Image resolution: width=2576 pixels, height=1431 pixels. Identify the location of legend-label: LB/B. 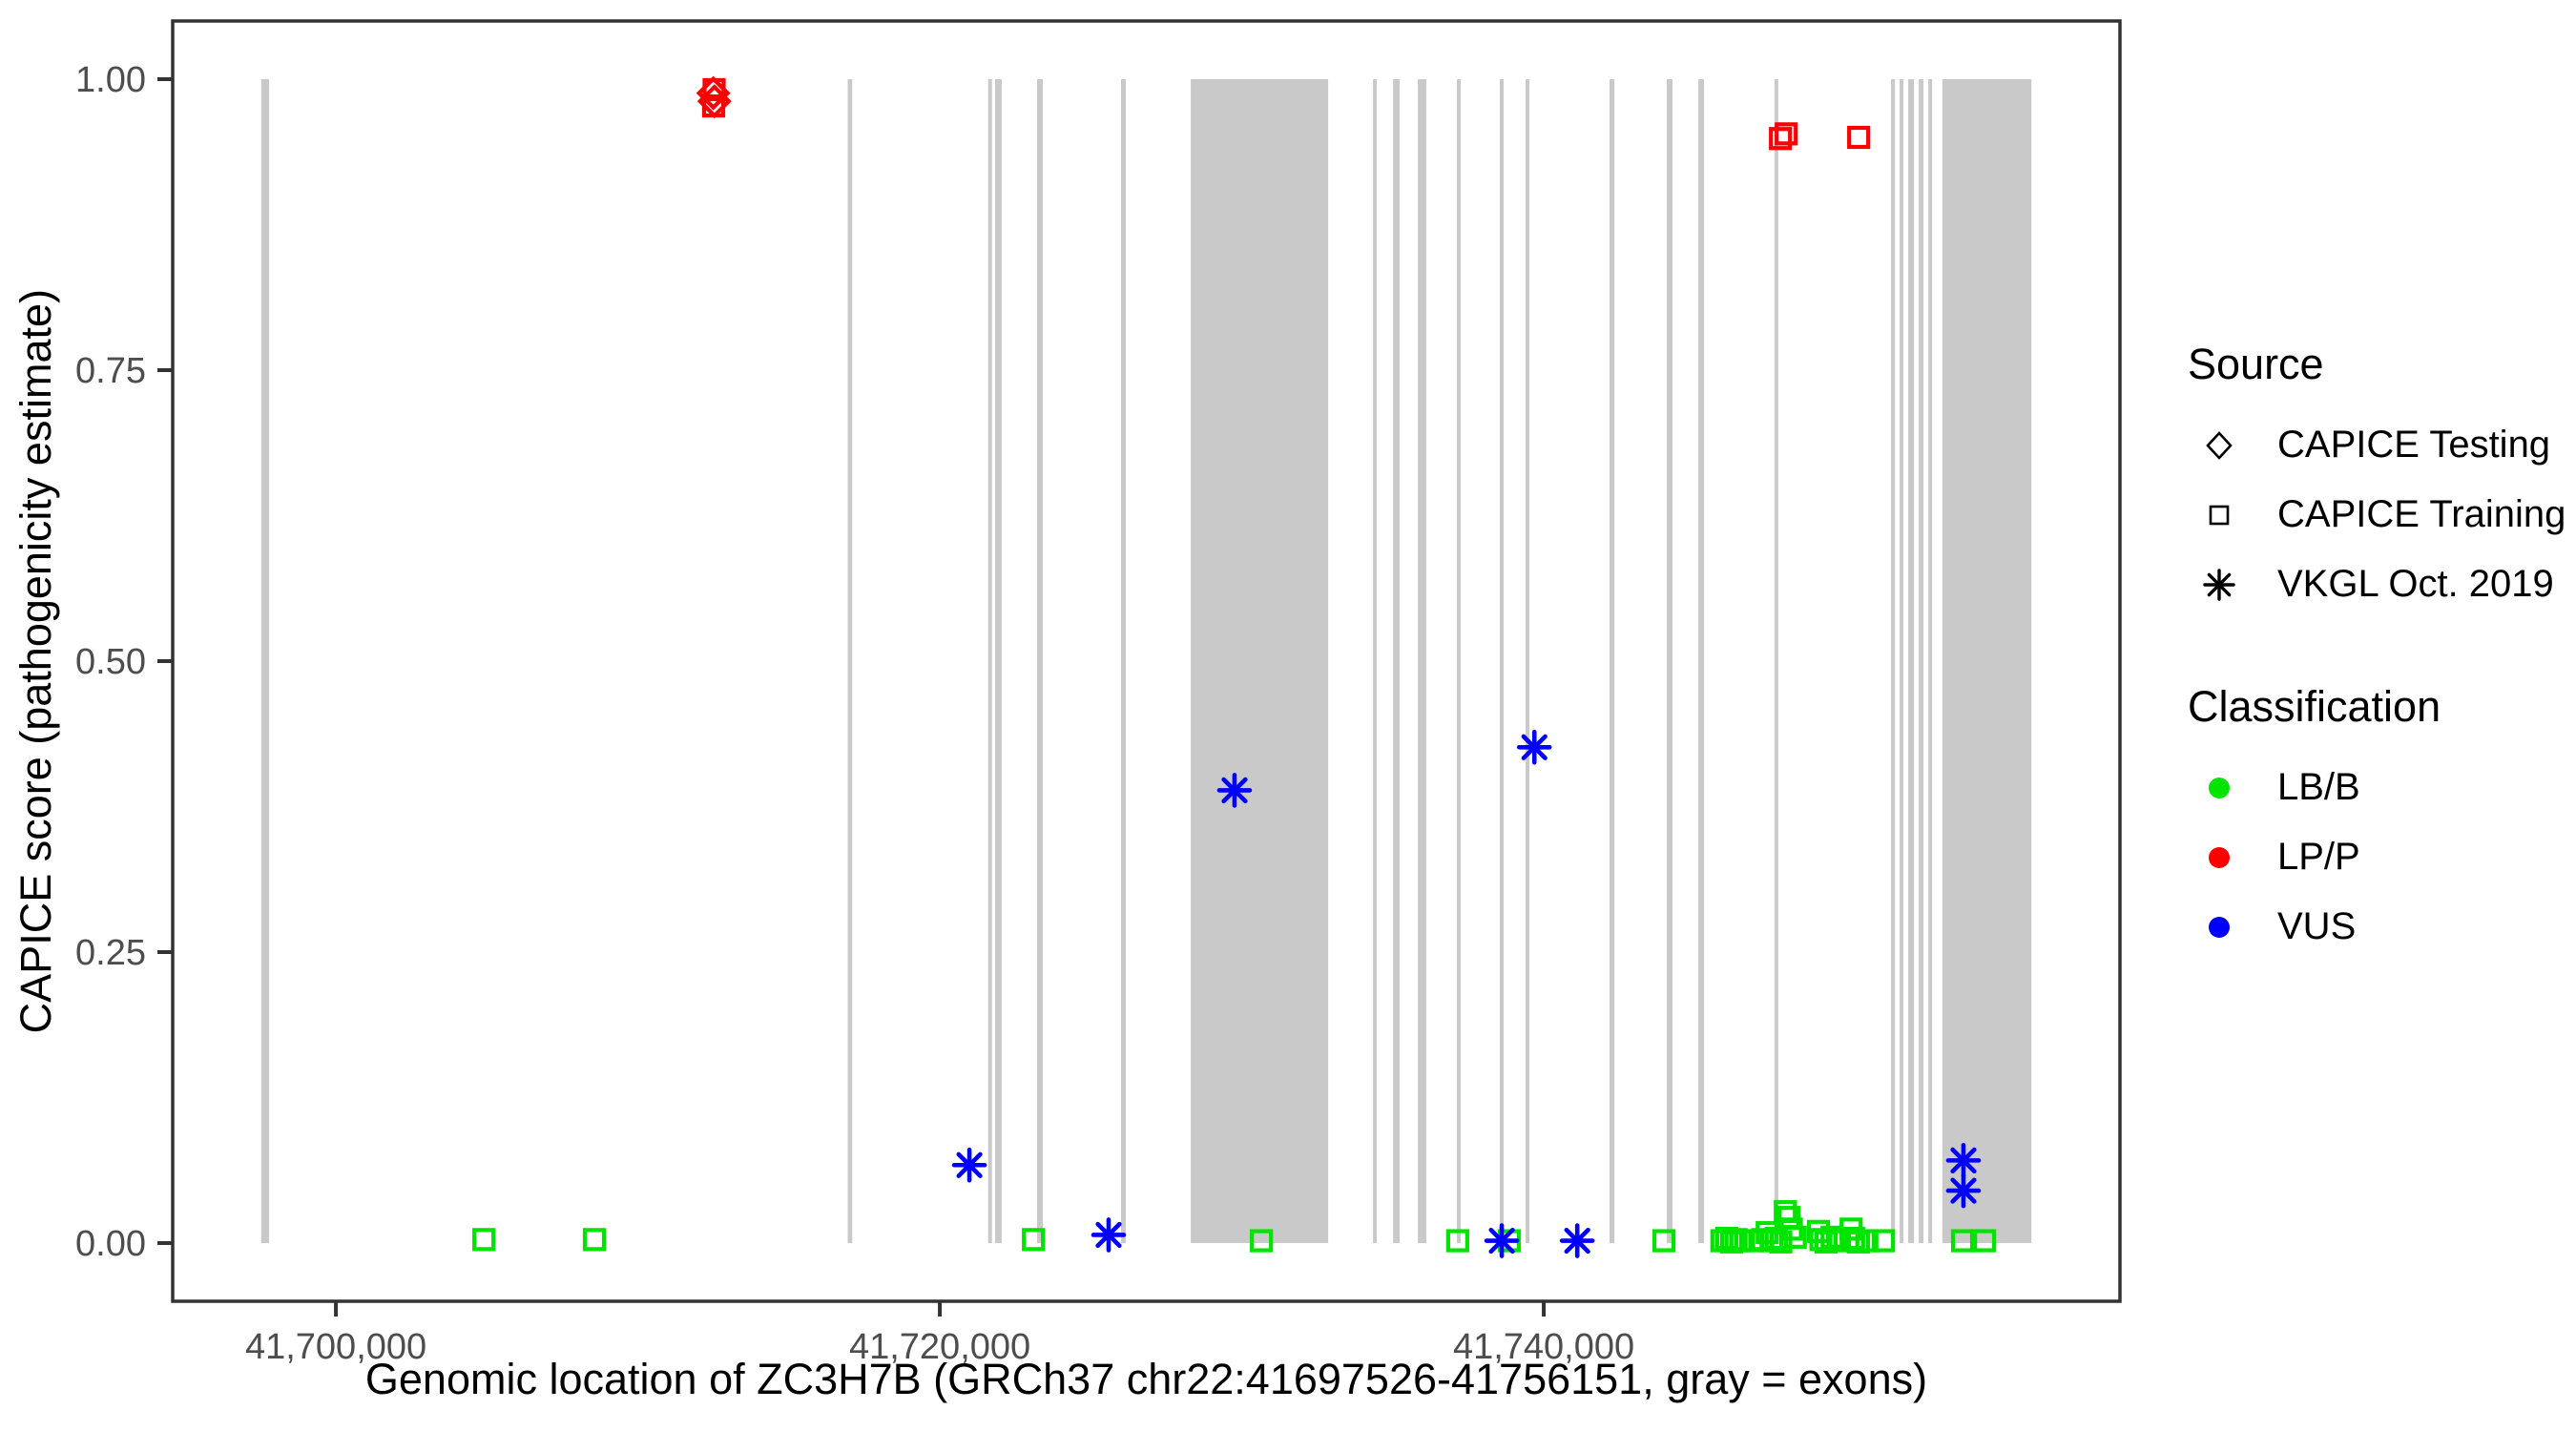
(2318, 787).